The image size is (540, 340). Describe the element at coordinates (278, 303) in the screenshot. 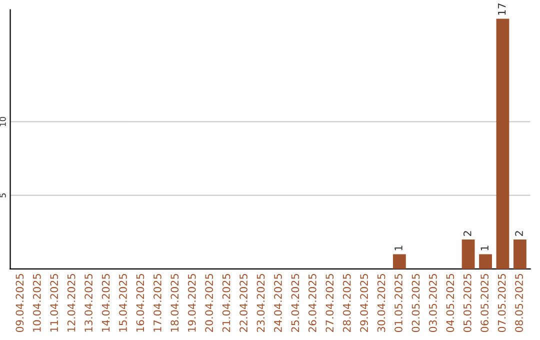

I see `x-tick-label: 24.04.2025` at that location.